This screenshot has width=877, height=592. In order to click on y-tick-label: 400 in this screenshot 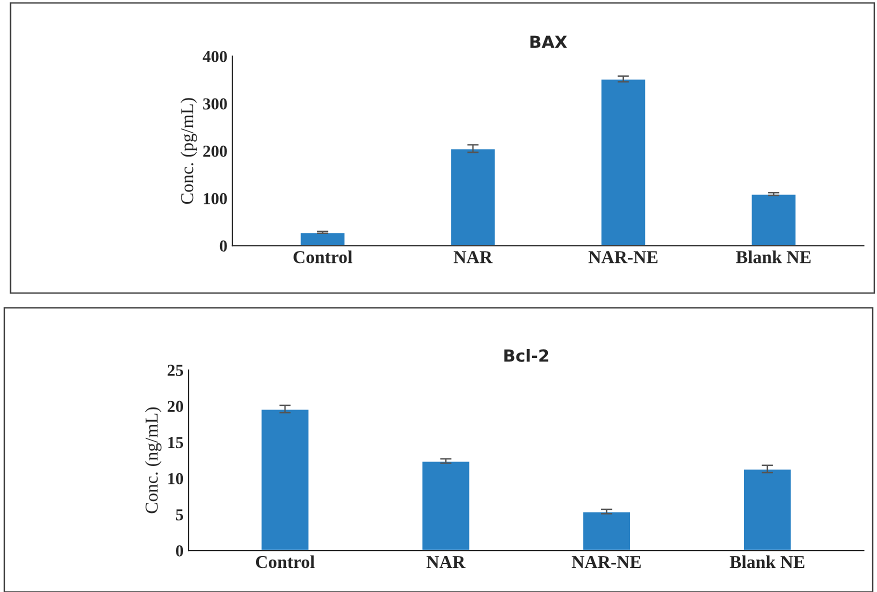, I will do `click(214, 56)`.